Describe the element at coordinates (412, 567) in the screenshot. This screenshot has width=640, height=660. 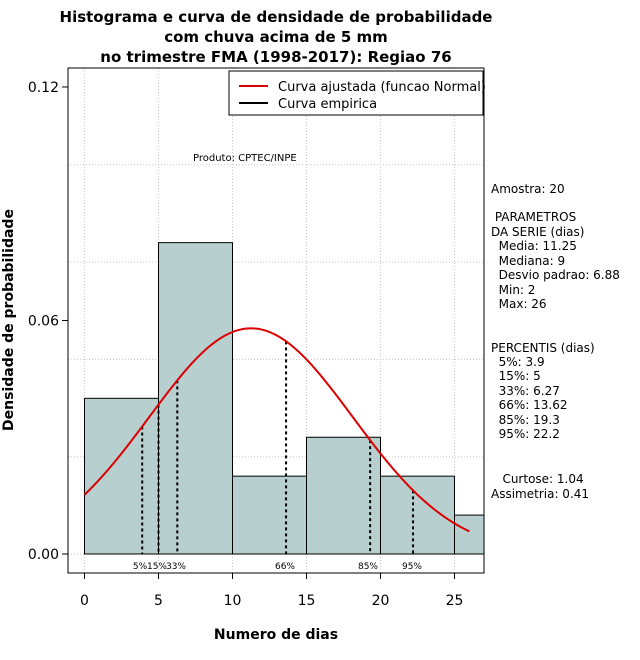
I see `percentile-label: 95%` at that location.